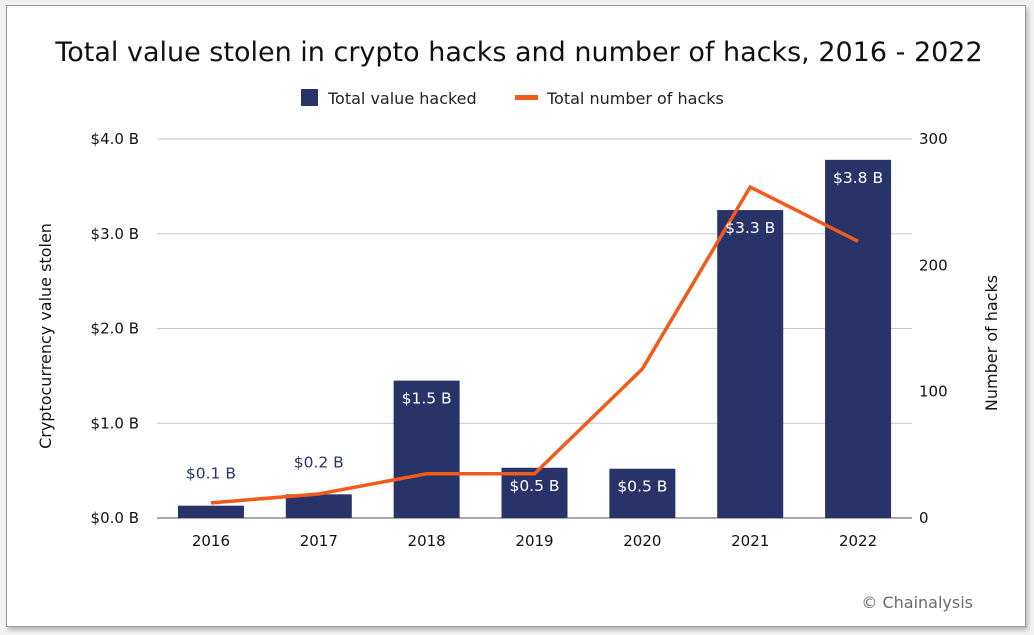  I want to click on y-left-tick-label: $4.0 B, so click(115, 139).